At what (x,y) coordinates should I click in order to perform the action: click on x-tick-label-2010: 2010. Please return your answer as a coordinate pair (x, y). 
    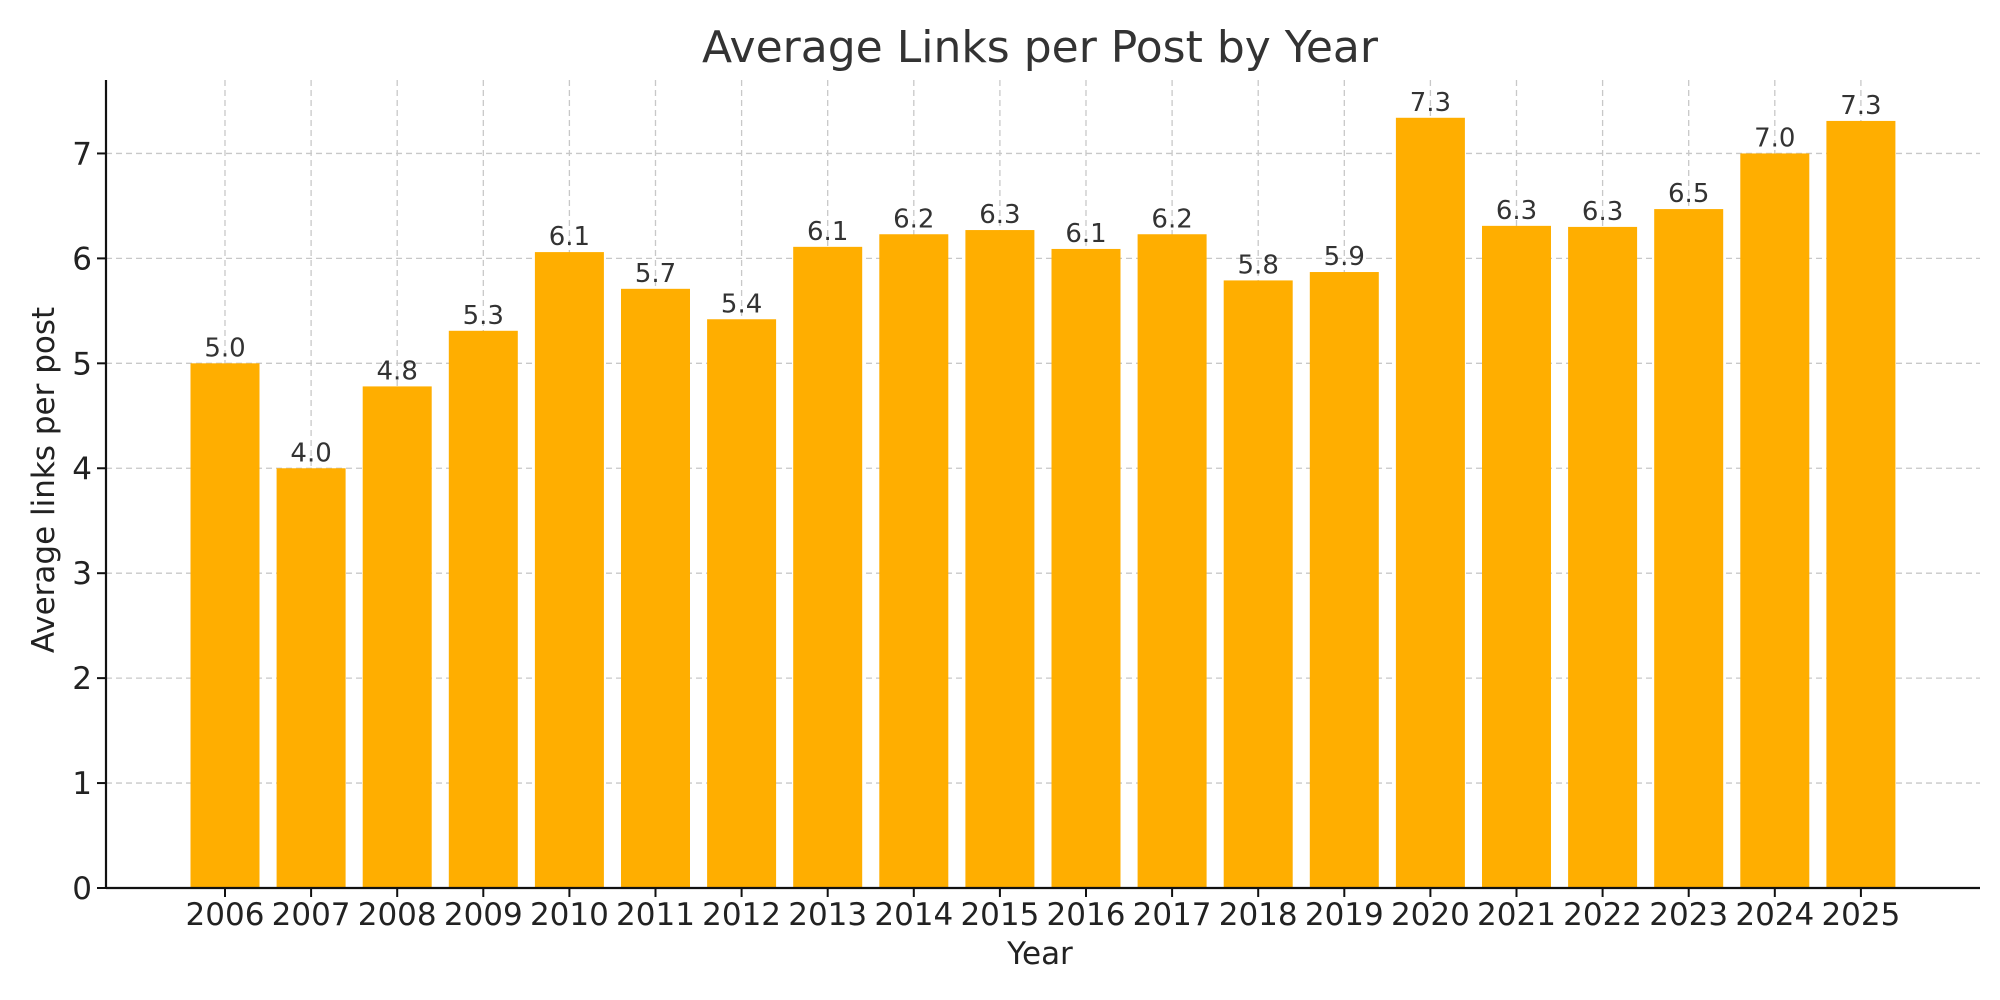
    Looking at the image, I should click on (569, 915).